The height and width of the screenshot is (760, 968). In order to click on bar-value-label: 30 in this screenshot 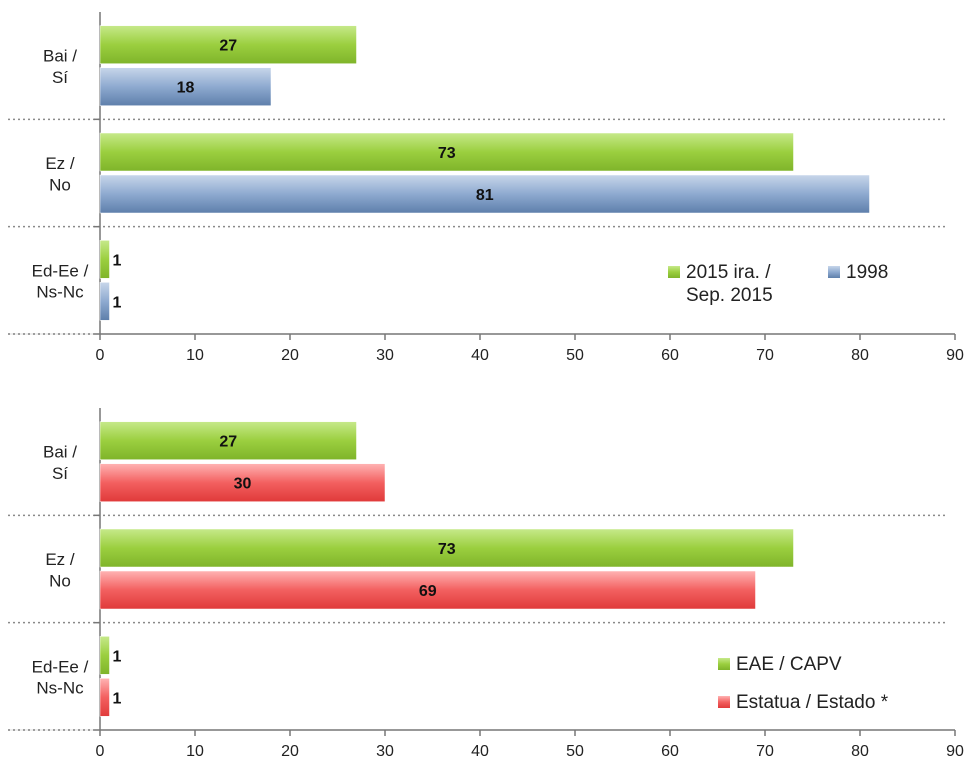, I will do `click(243, 484)`.